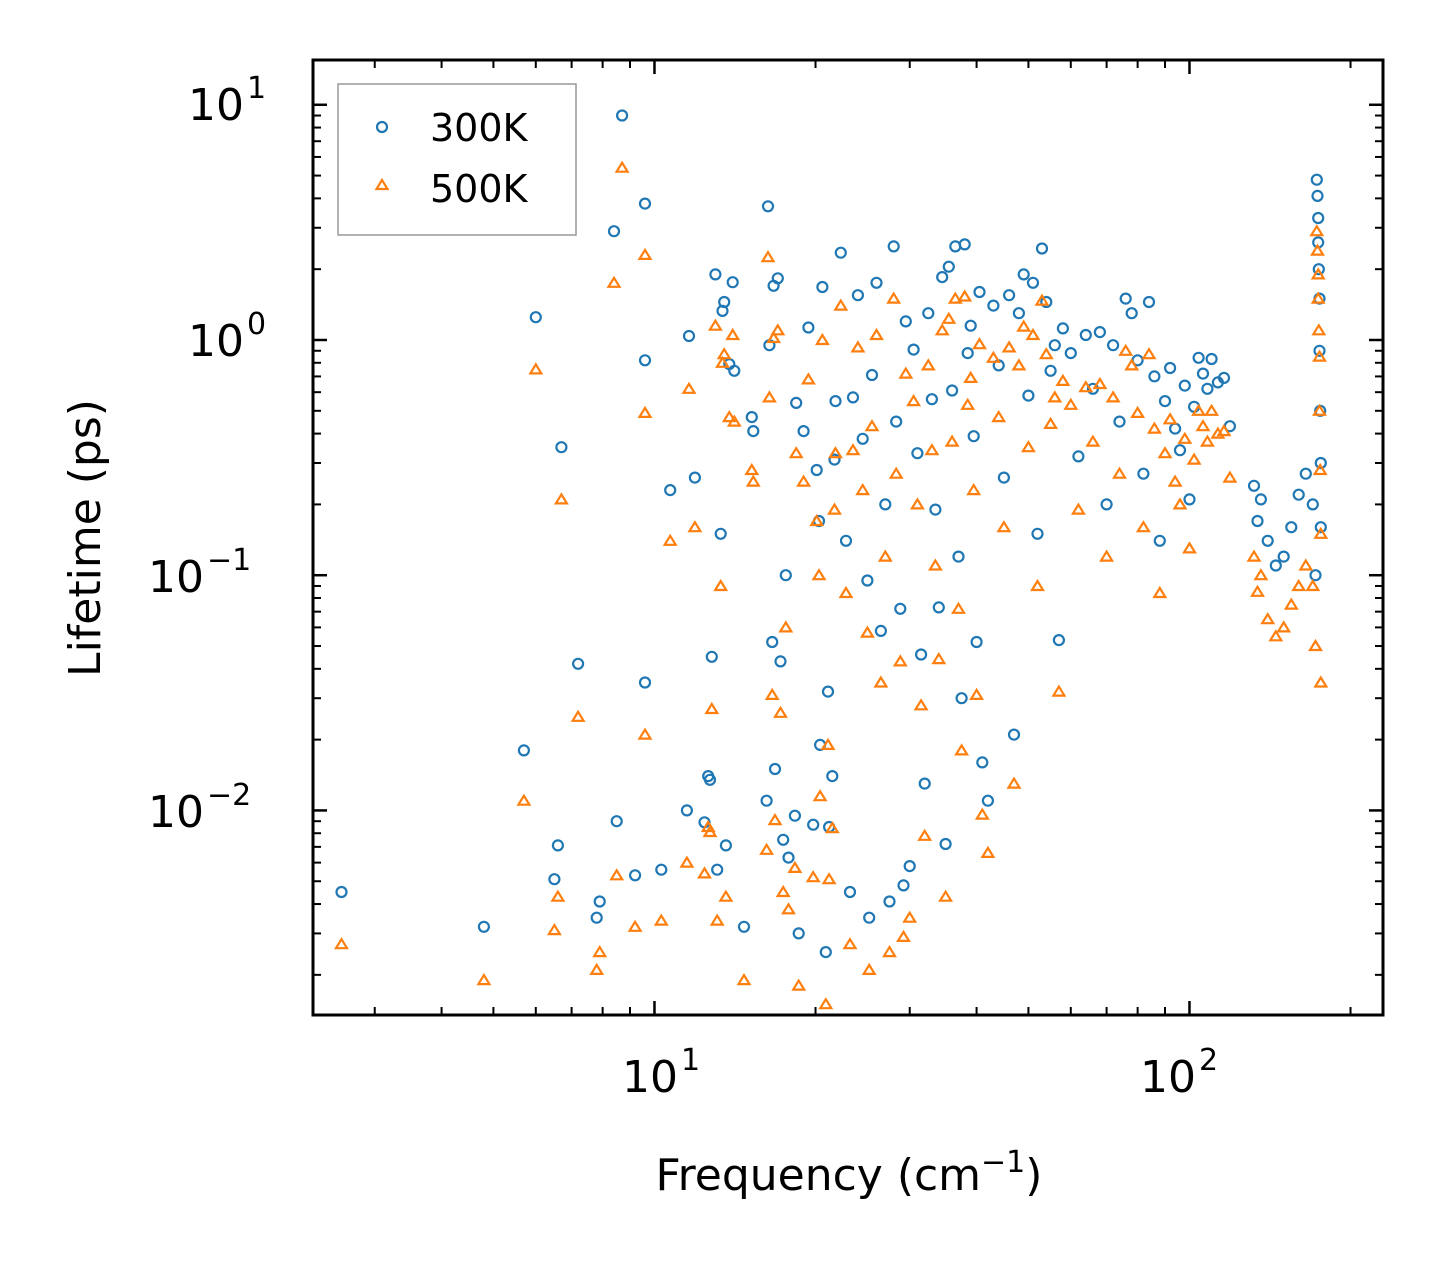 The image size is (1442, 1265). I want to click on y-tick-exp-3: −1, so click(229, 560).